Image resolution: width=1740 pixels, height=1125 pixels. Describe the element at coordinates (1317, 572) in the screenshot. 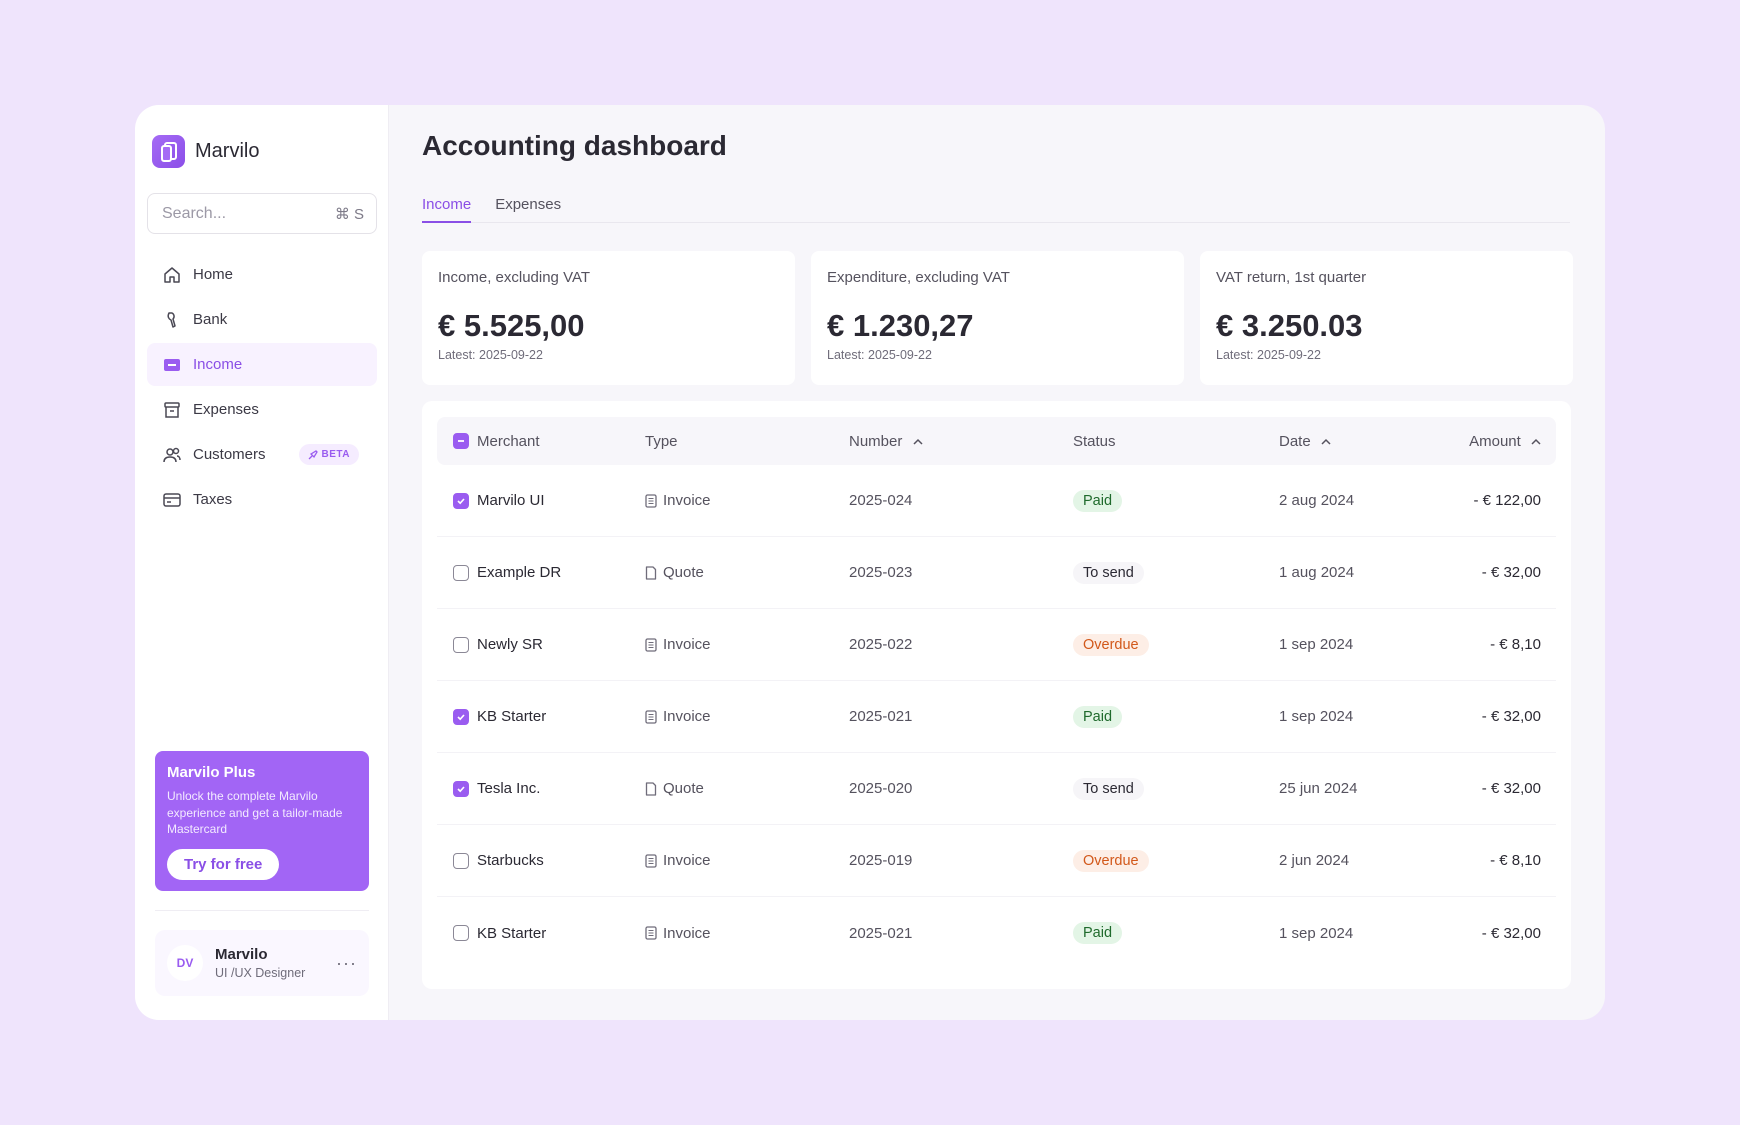

I see `date-cell: 1 aug 2024` at that location.